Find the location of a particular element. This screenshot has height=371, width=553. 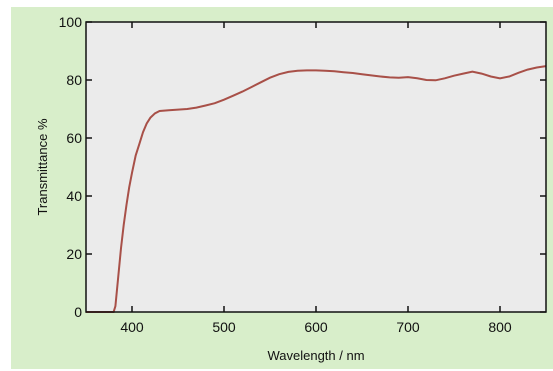

x-axis-label: Wavelength / nm is located at coordinates (315, 355).